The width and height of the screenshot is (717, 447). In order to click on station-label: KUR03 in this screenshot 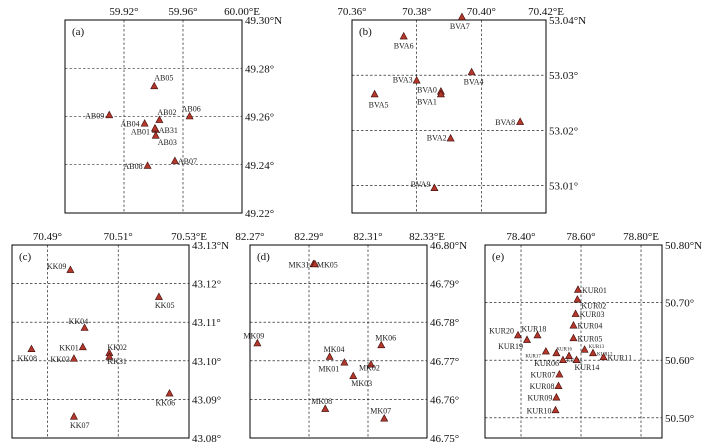, I will do `click(592, 314)`.